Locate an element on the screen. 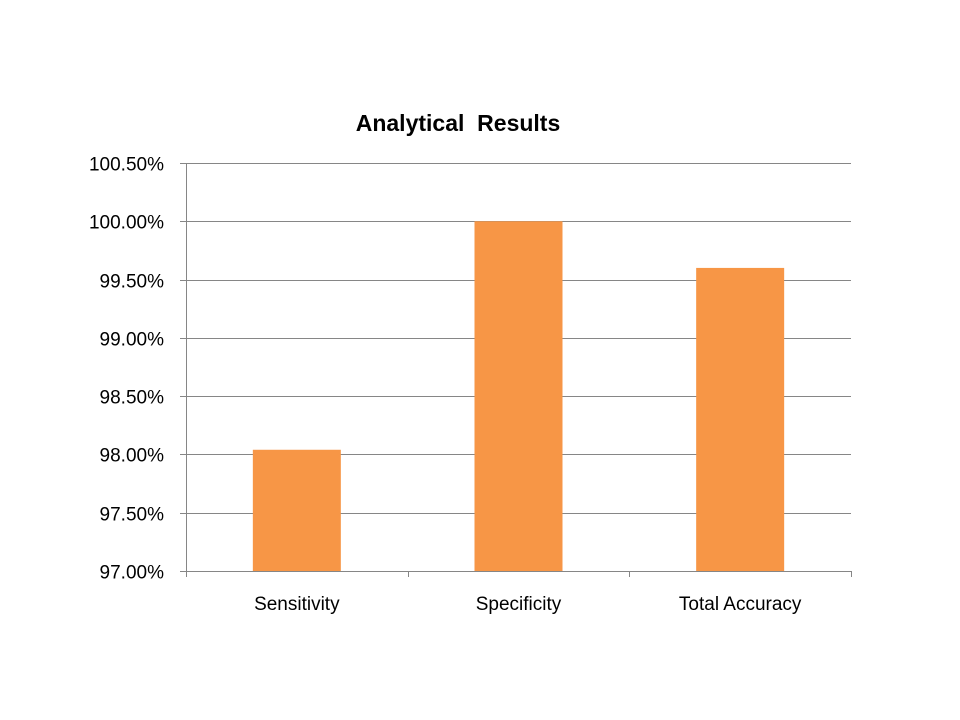  x-tick-label: Specificity is located at coordinates (519, 604).